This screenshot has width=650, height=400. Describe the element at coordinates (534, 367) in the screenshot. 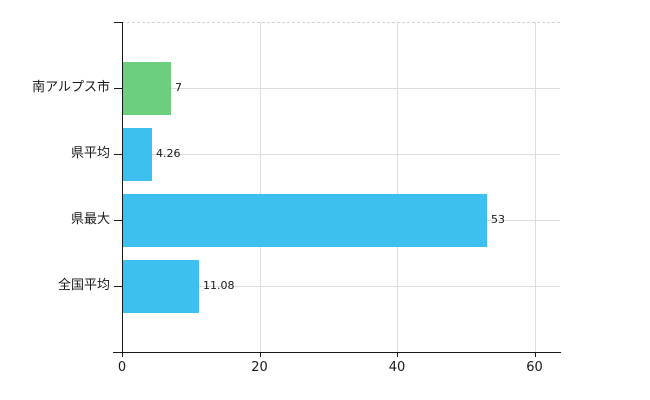

I see `x-tick-label: 60` at that location.